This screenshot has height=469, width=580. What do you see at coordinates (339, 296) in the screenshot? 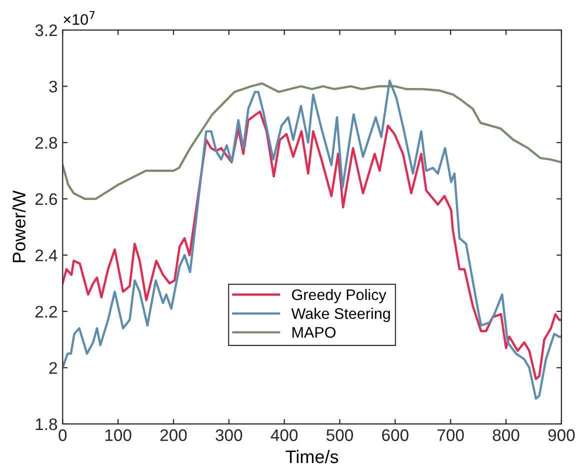
I see `legend-label: Greedy Policy` at bounding box center [339, 296].